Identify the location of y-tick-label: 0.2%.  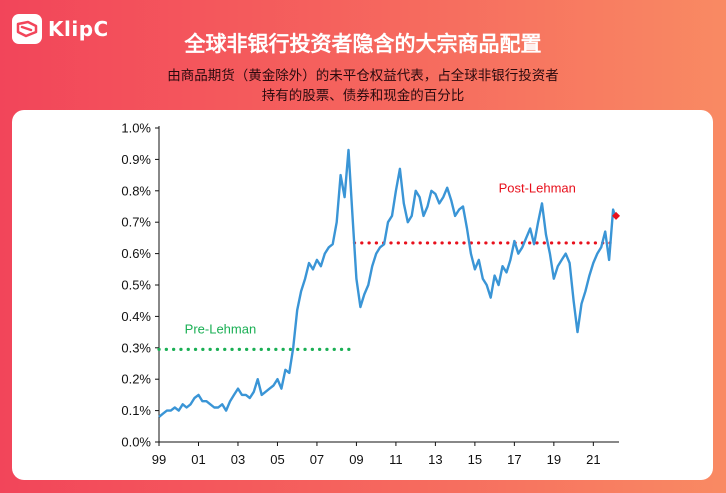
(136, 379).